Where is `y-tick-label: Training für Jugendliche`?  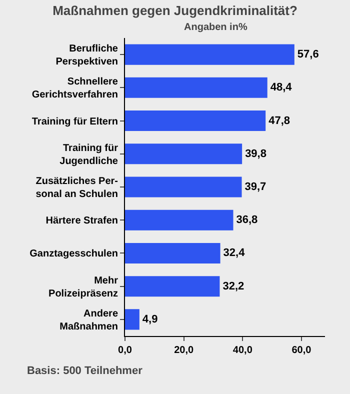 y-tick-label: Training für Jugendliche is located at coordinates (89, 154).